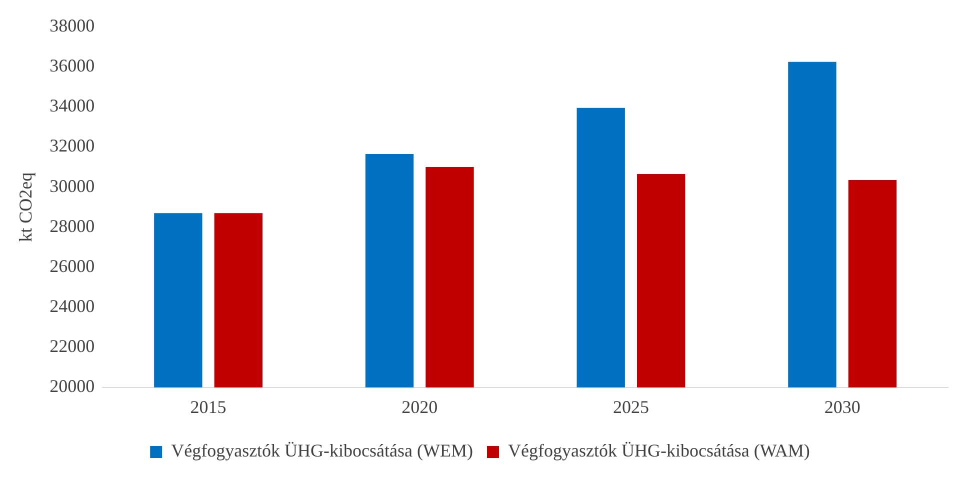  What do you see at coordinates (72, 26) in the screenshot?
I see `y-tick-label: 38000` at bounding box center [72, 26].